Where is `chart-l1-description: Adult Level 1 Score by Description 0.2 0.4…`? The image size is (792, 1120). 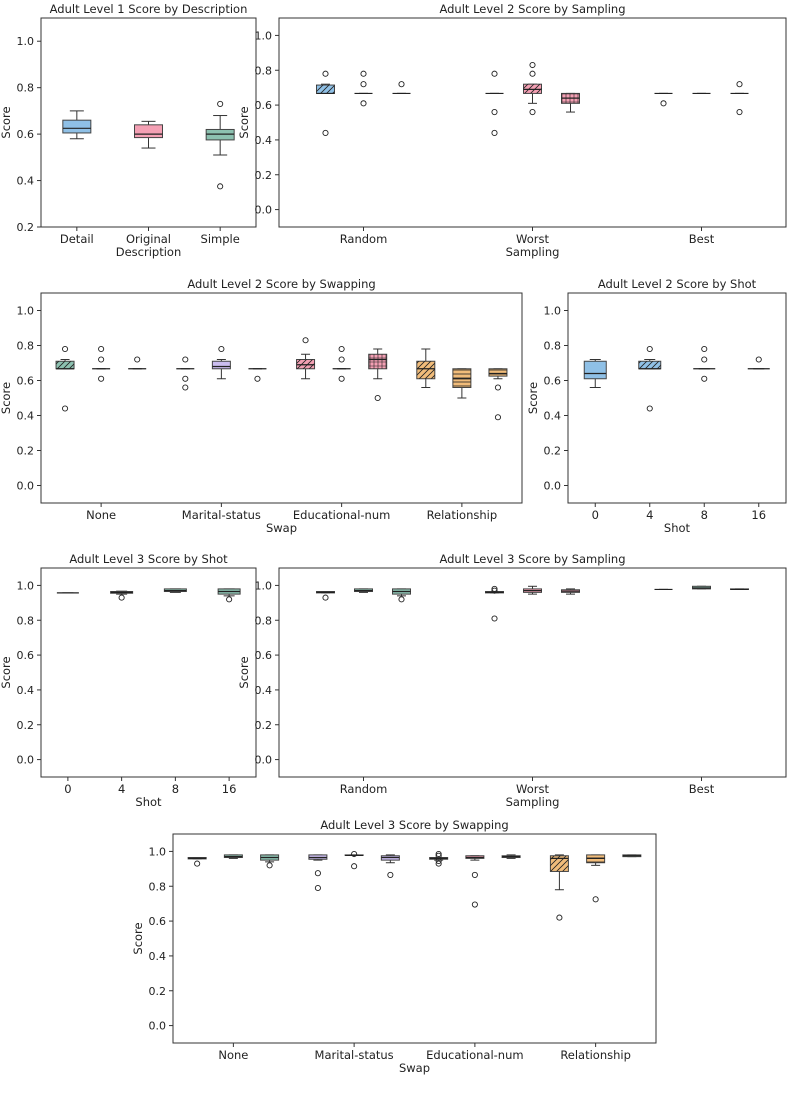 chart-l1-description: Adult Level 1 Score by Description 0.2 0.4… is located at coordinates (128, 130).